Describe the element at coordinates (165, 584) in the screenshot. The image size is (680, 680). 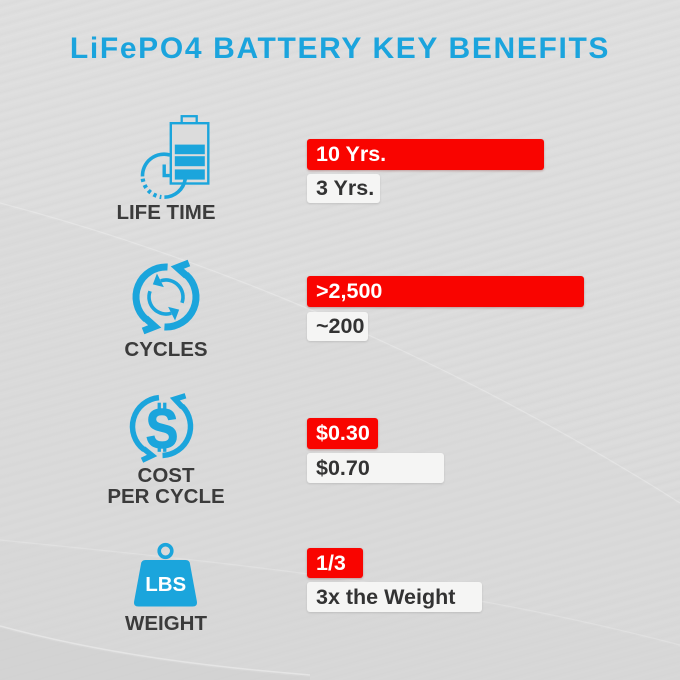
I see `svg-text: LBS` at that location.